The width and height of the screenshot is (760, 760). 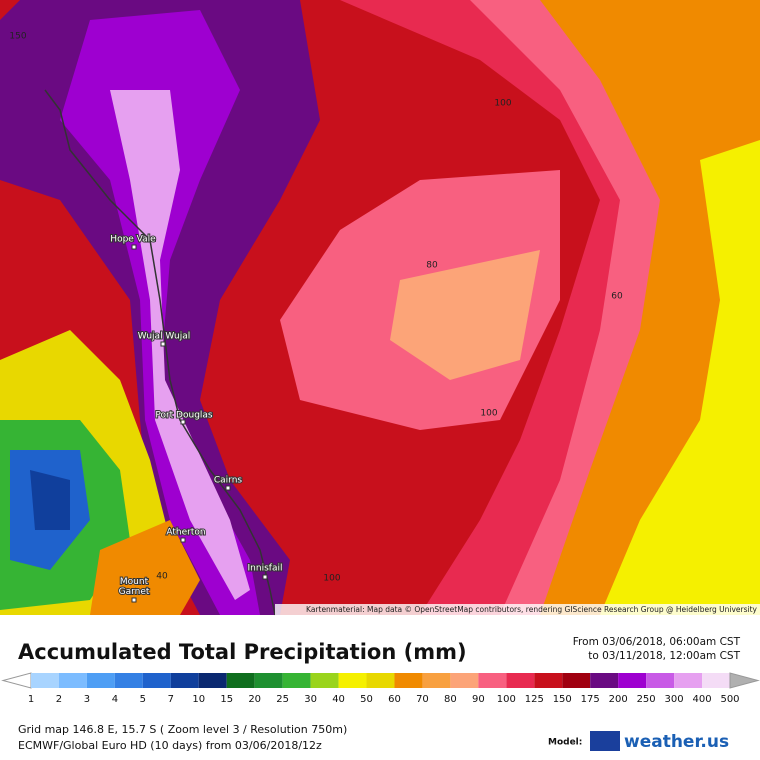 I want to click on scale-label: 300, so click(x=674, y=699).